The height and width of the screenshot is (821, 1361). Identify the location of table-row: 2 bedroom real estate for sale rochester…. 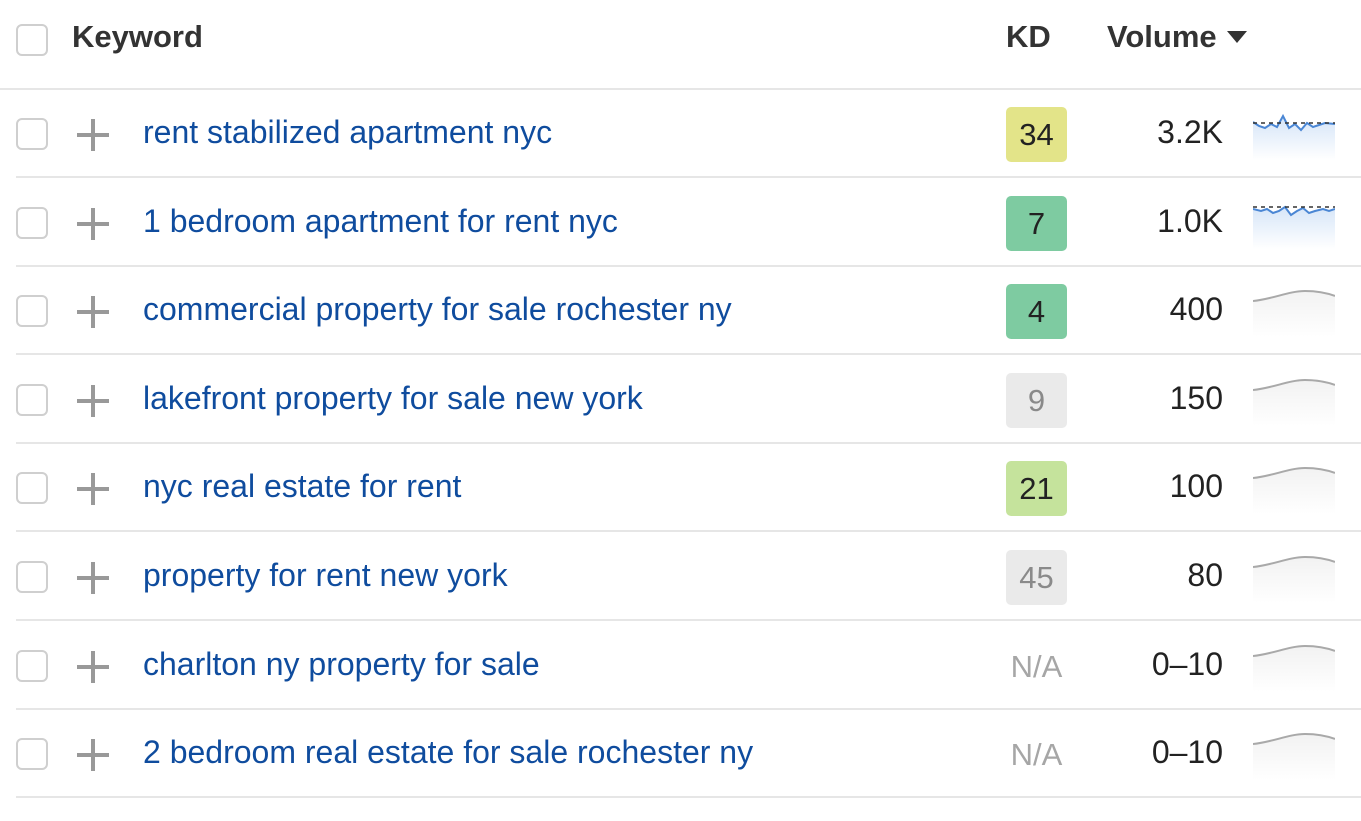
(688, 754).